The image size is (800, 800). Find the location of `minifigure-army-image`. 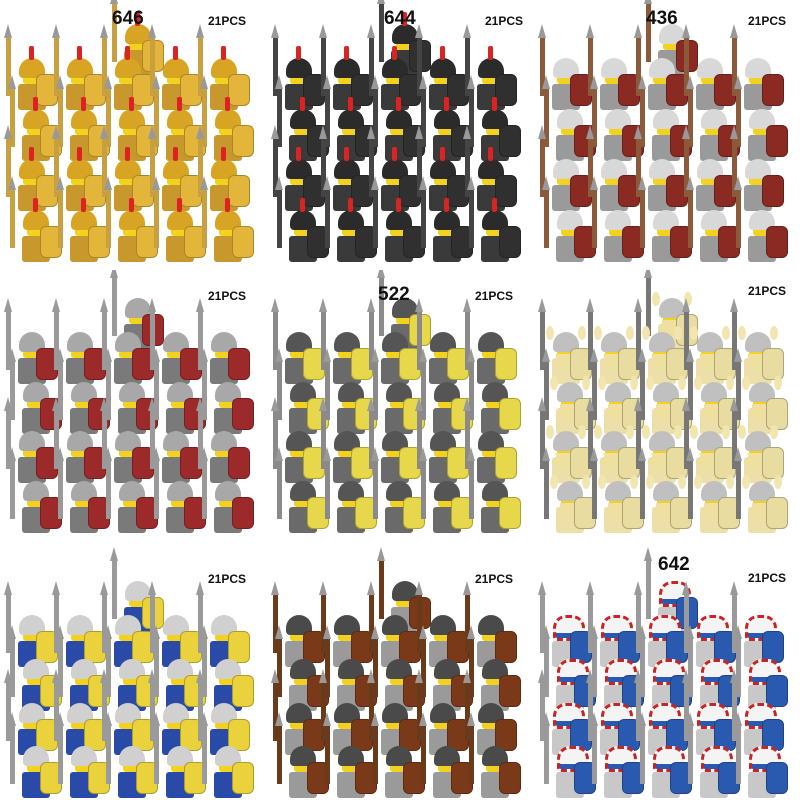

minifigure-army-image is located at coordinates (133, 135).